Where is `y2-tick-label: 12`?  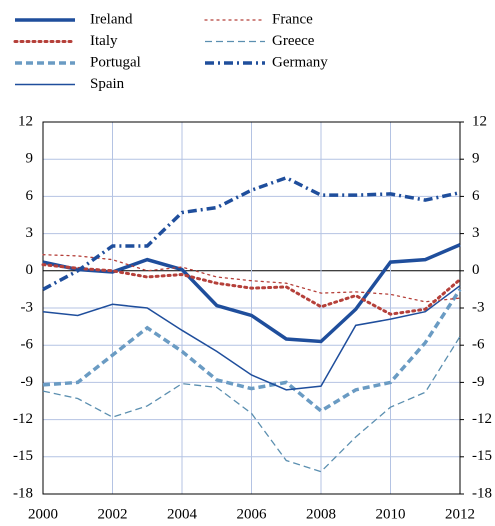
y2-tick-label: 12 is located at coordinates (479, 121).